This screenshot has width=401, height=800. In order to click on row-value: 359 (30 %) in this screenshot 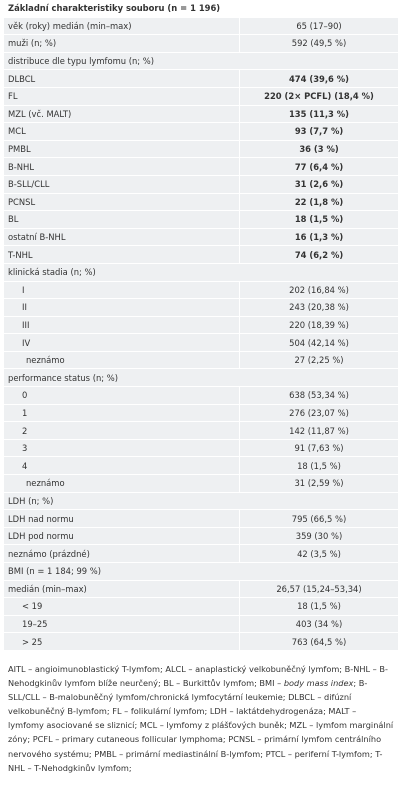, I will do `click(318, 536)`.